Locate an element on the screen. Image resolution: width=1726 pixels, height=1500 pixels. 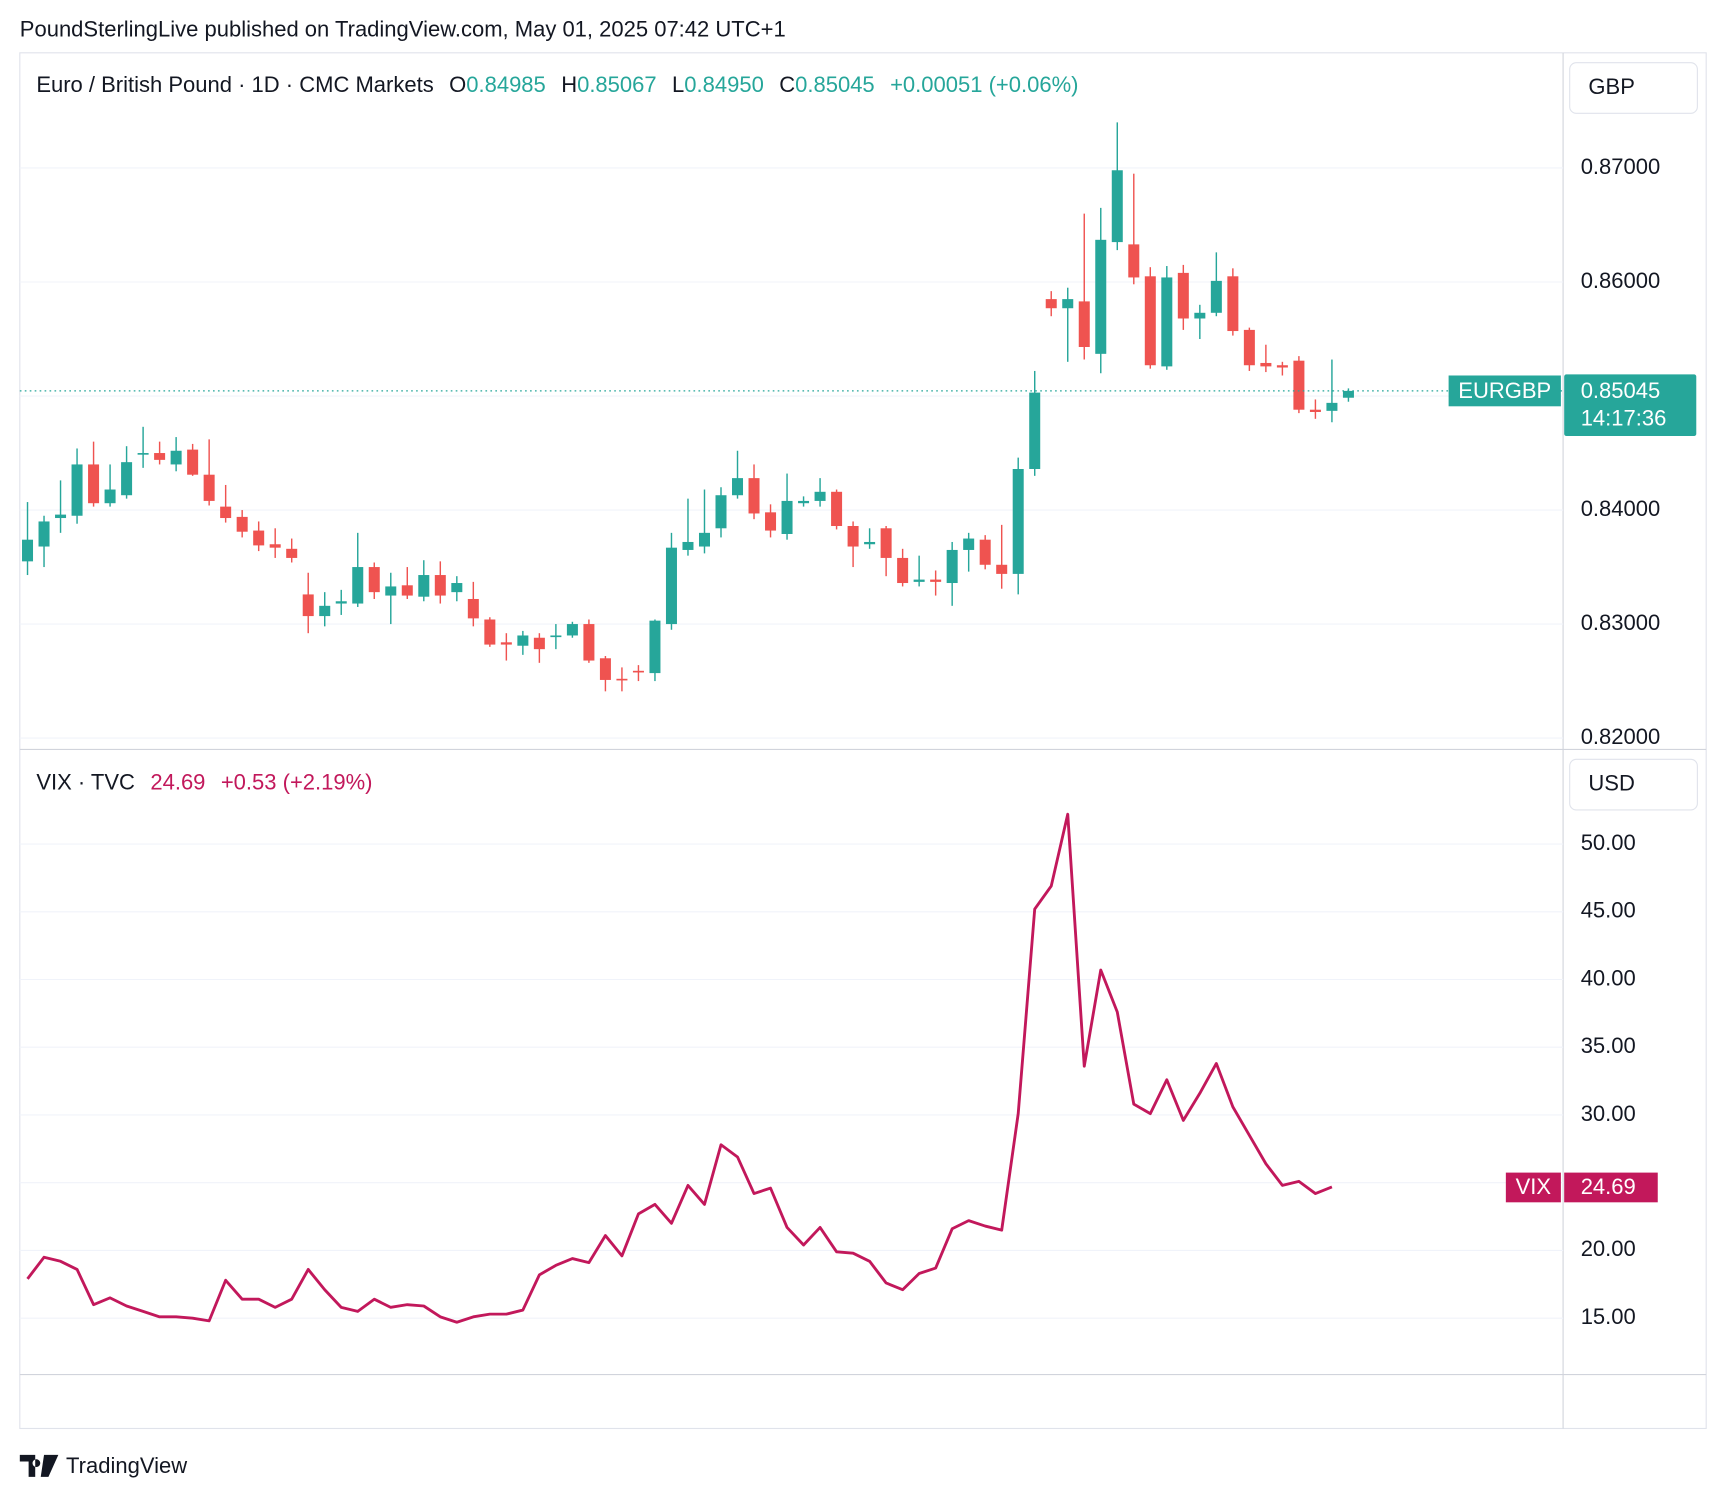
o-label: O is located at coordinates (457, 84).